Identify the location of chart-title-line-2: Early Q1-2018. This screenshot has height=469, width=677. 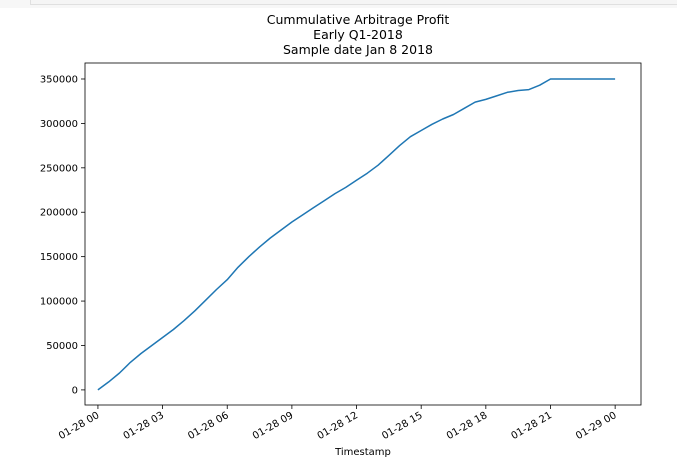
(358, 34).